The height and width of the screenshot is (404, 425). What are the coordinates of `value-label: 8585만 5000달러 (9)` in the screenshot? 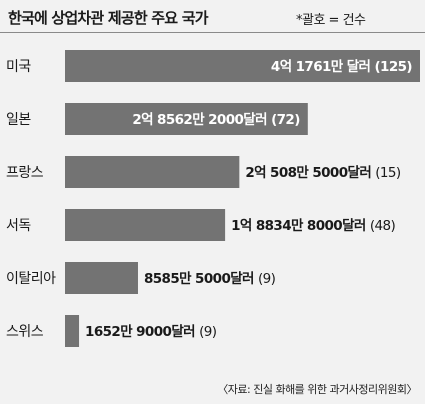 It's located at (210, 279).